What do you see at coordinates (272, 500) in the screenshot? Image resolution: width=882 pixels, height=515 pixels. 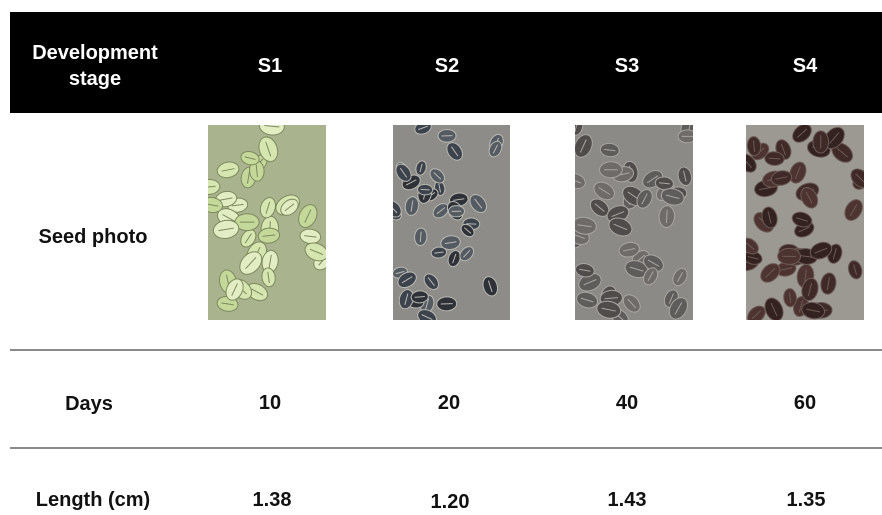 I see `cell: 1.38` at bounding box center [272, 500].